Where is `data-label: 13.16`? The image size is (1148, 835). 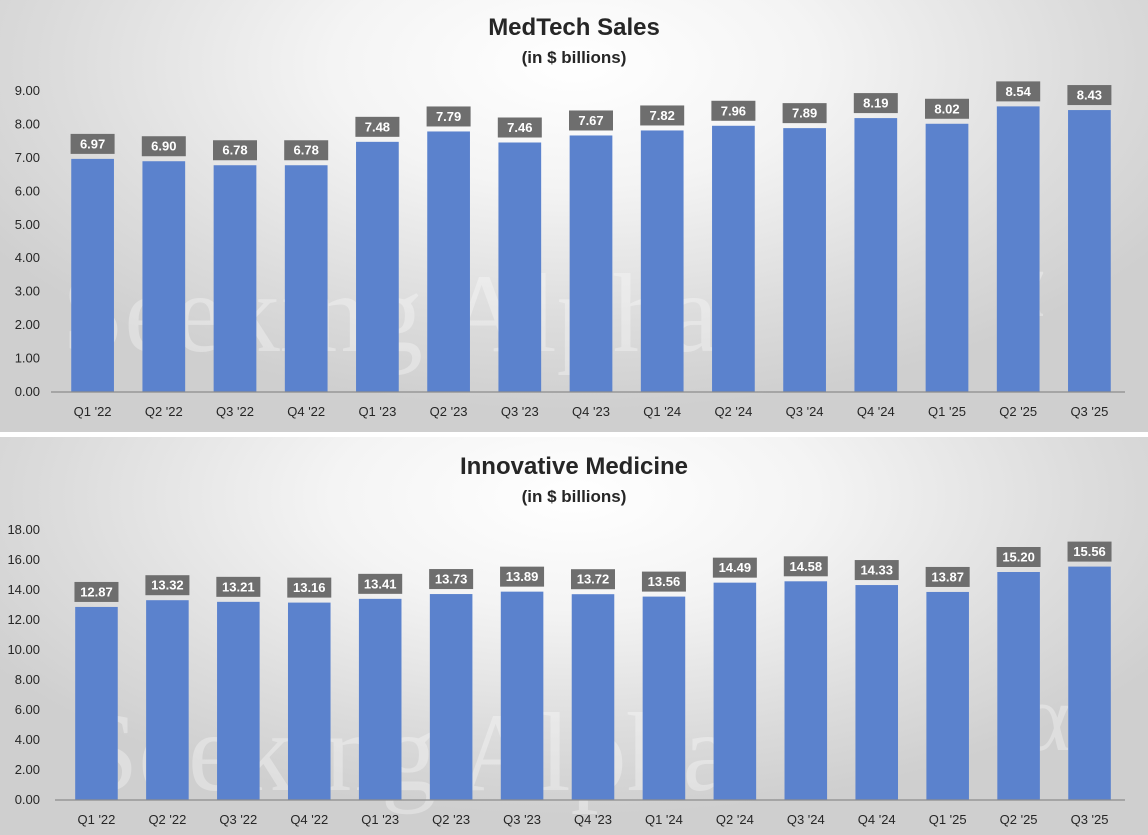
data-label: 13.16 is located at coordinates (309, 587).